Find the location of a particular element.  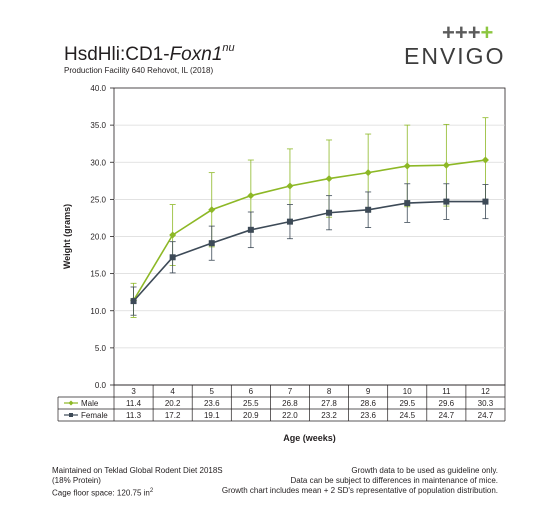

y-axis-label: Weight (grams) is located at coordinates (67, 236).